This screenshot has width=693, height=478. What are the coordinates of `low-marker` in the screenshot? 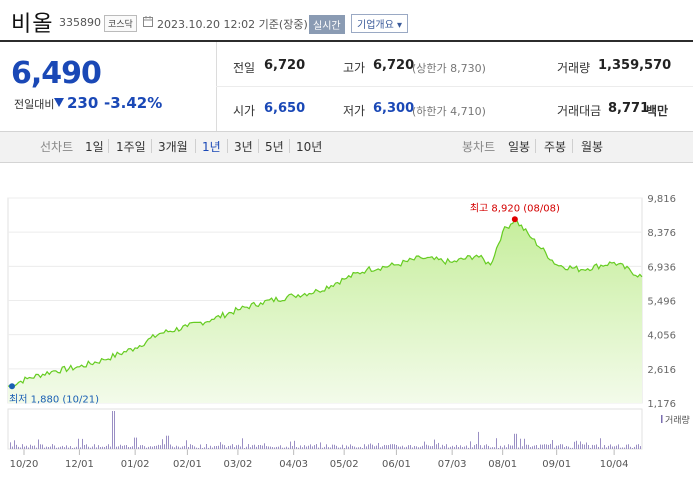 It's located at (12, 386).